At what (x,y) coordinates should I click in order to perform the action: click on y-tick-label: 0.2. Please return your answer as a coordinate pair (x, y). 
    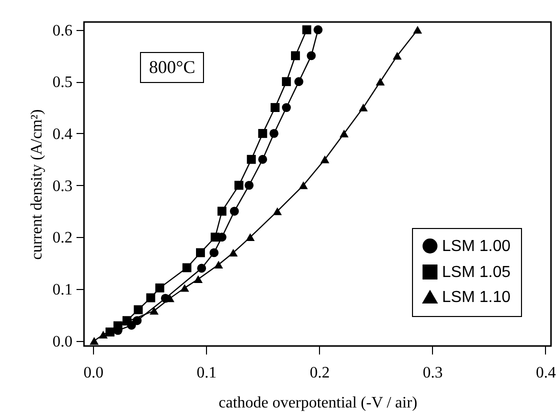
    Looking at the image, I should click on (62, 238).